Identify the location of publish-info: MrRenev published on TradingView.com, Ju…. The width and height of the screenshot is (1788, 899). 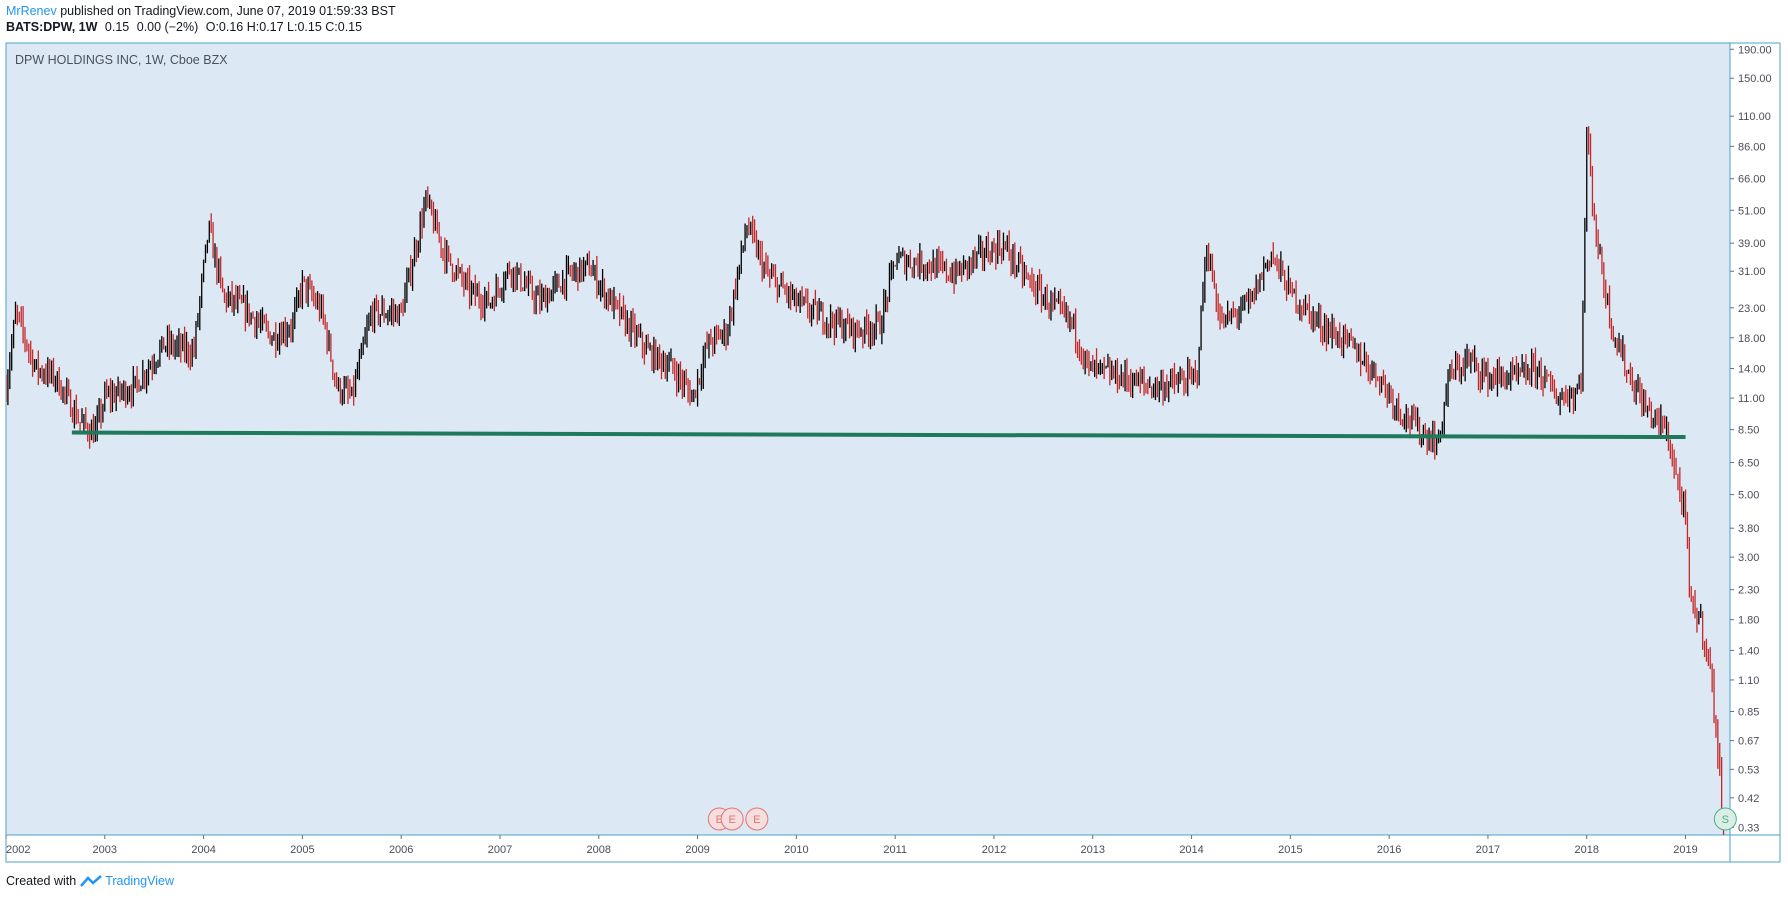
(201, 11).